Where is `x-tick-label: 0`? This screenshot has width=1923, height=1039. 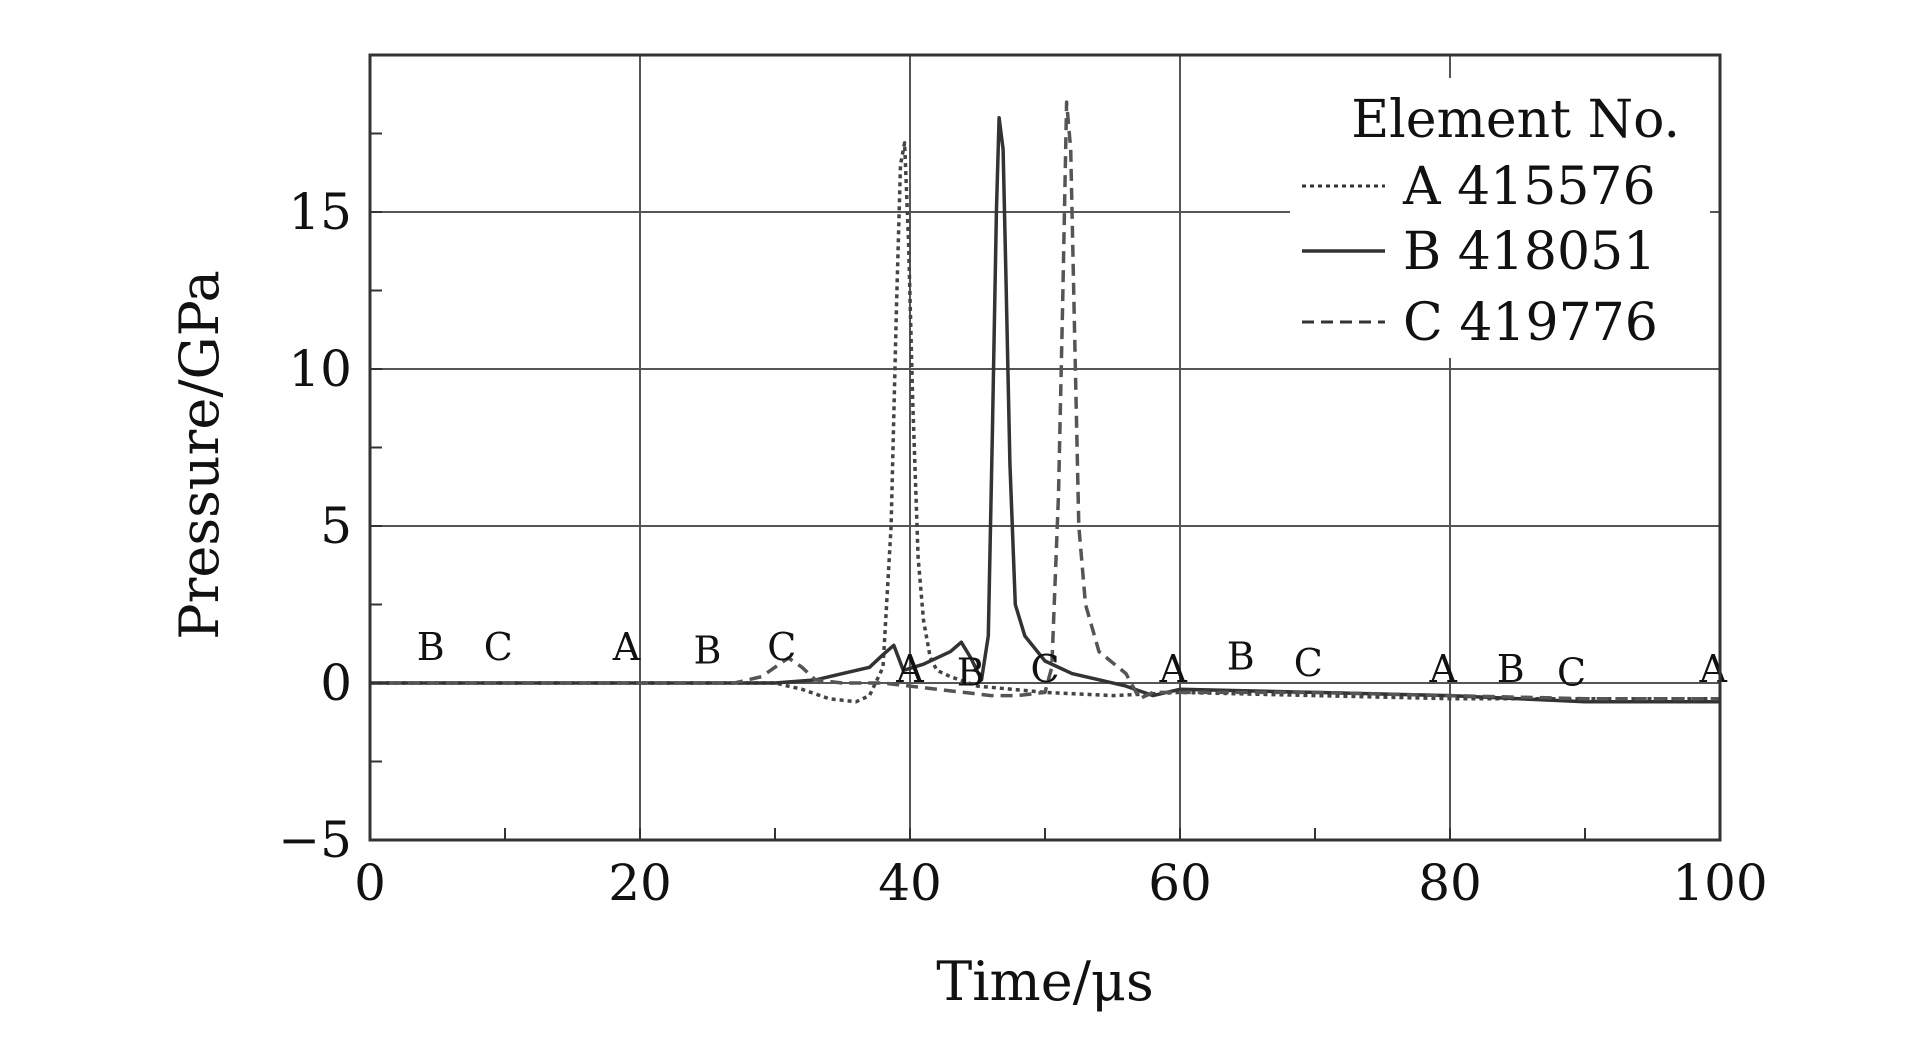
x-tick-label: 0 is located at coordinates (370, 883).